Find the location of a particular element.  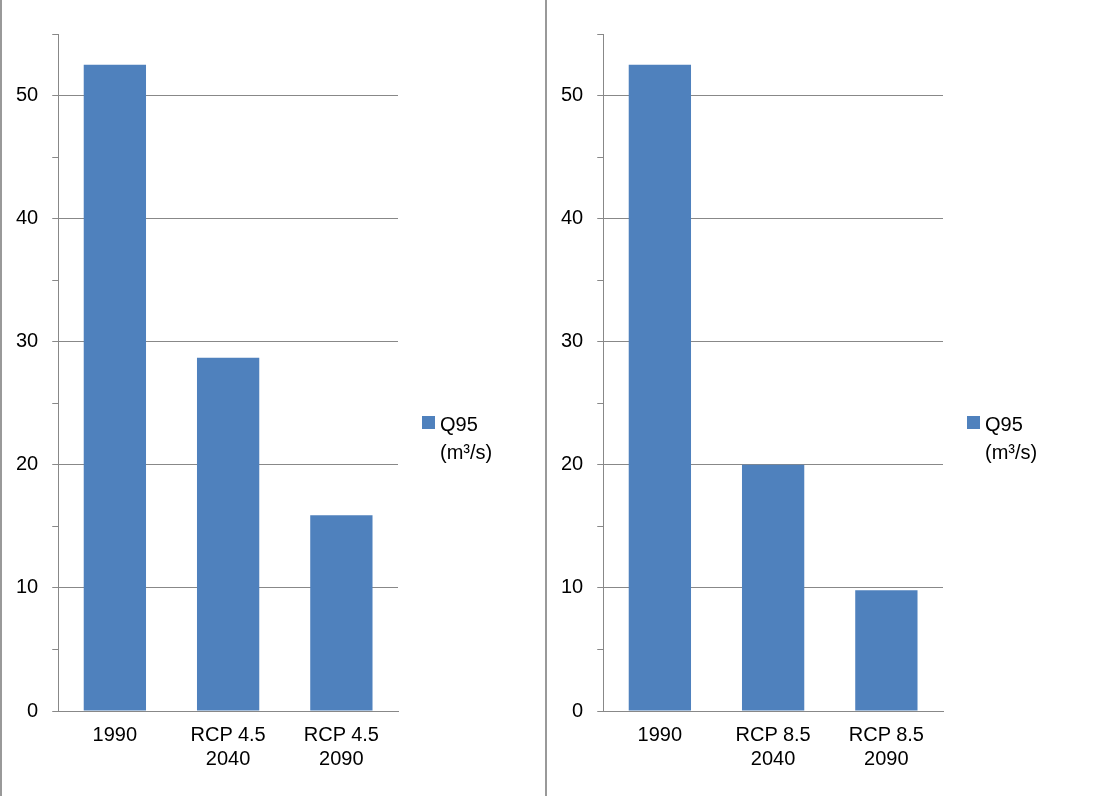

x-tick-label: RCP 8.5 2040 is located at coordinates (773, 745).